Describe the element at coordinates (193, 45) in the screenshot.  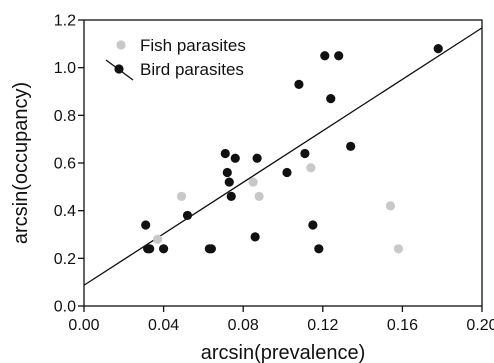
I see `legend-label-fish: Fish parasites` at that location.